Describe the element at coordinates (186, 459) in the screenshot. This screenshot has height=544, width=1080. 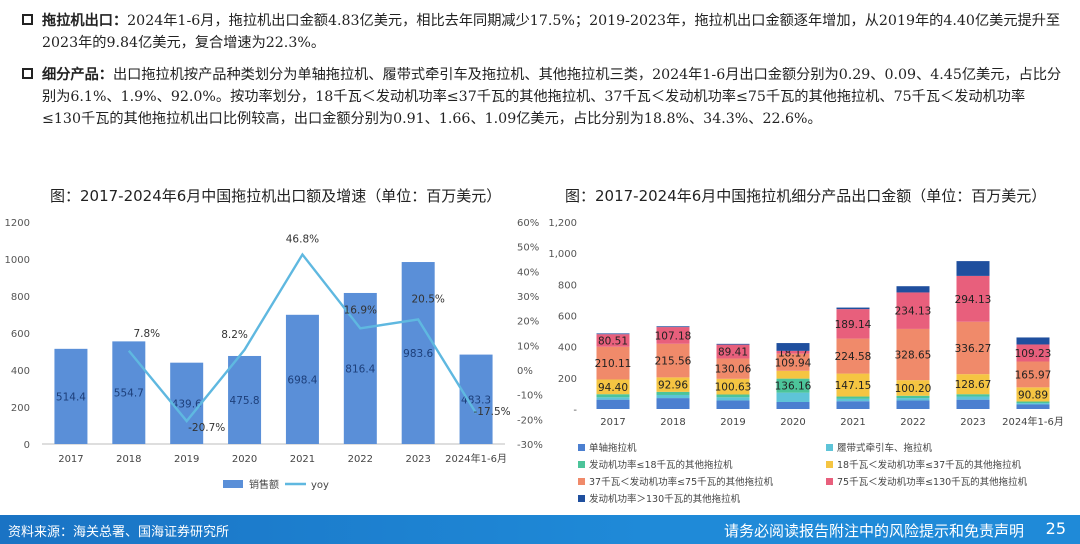
I see `chart1-x-tick: 2019` at that location.